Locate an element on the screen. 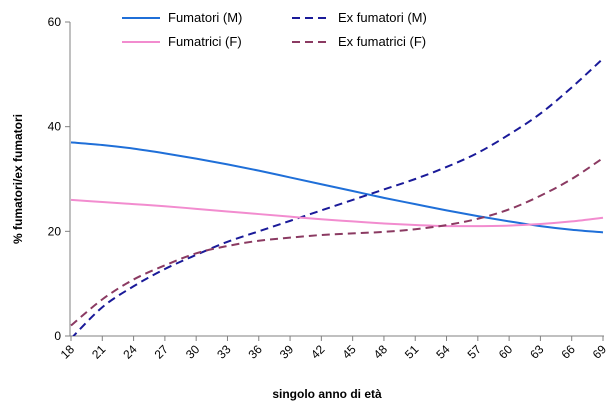 Image resolution: width=606 pixels, height=403 pixels. x-tick-label: 45 is located at coordinates (349, 352).